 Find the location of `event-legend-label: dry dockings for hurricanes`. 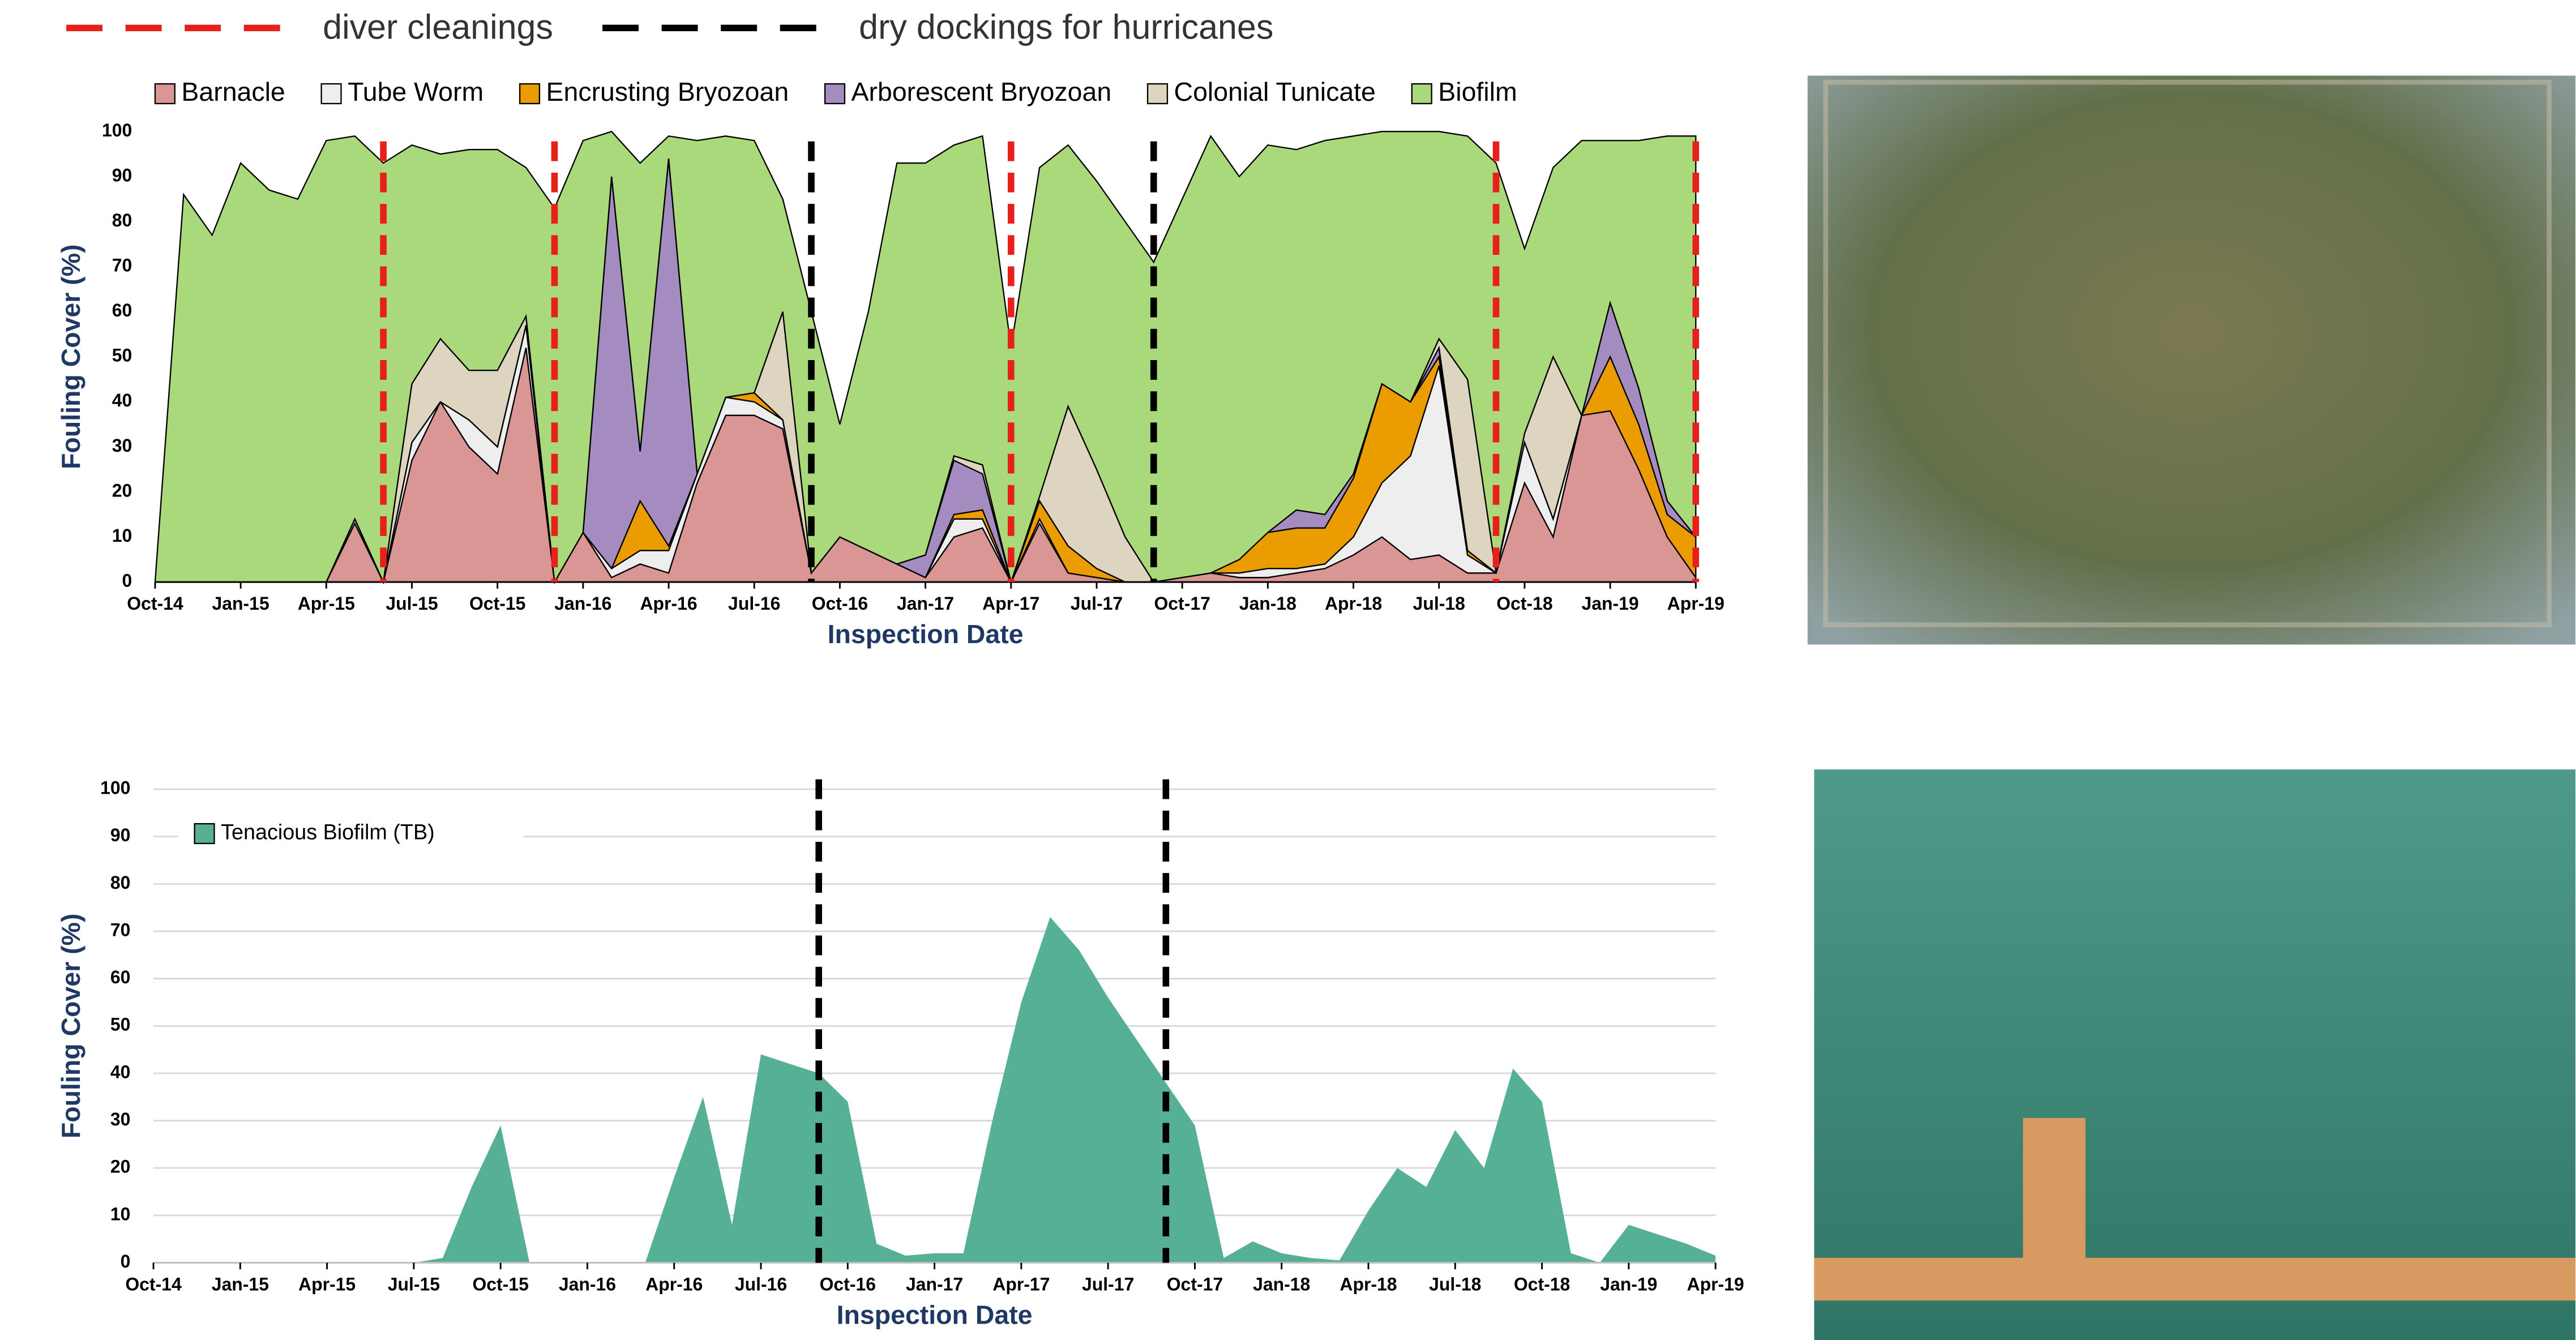

event-legend-label: dry dockings for hurricanes is located at coordinates (1066, 26).